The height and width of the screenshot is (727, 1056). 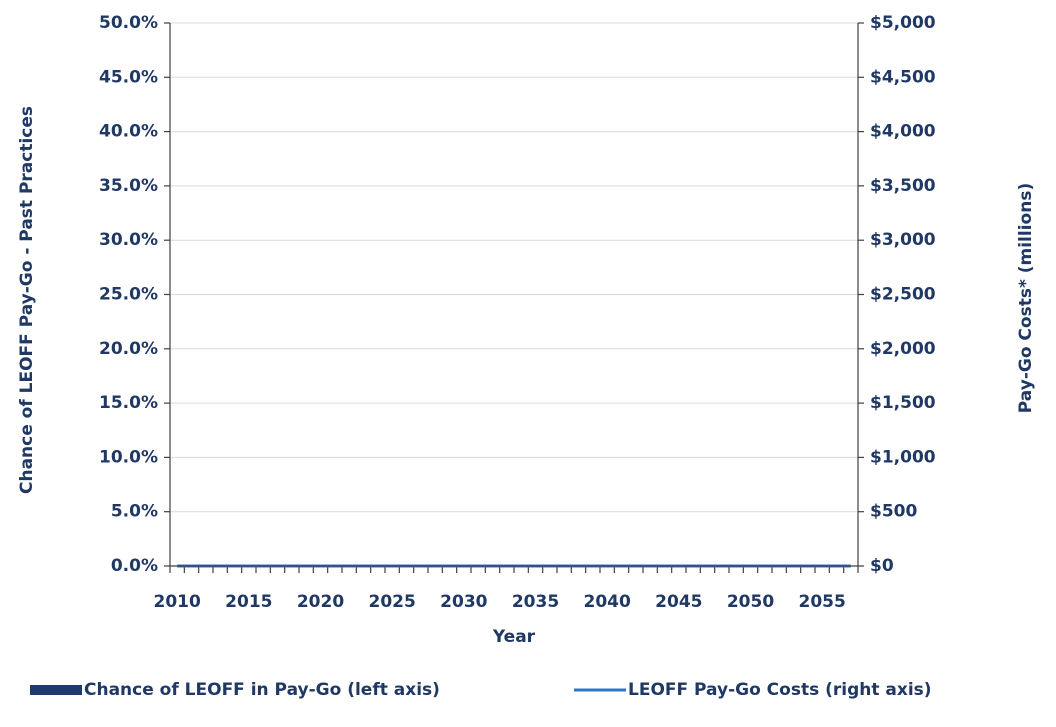 What do you see at coordinates (882, 566) in the screenshot?
I see `y2-tick-label: $0` at bounding box center [882, 566].